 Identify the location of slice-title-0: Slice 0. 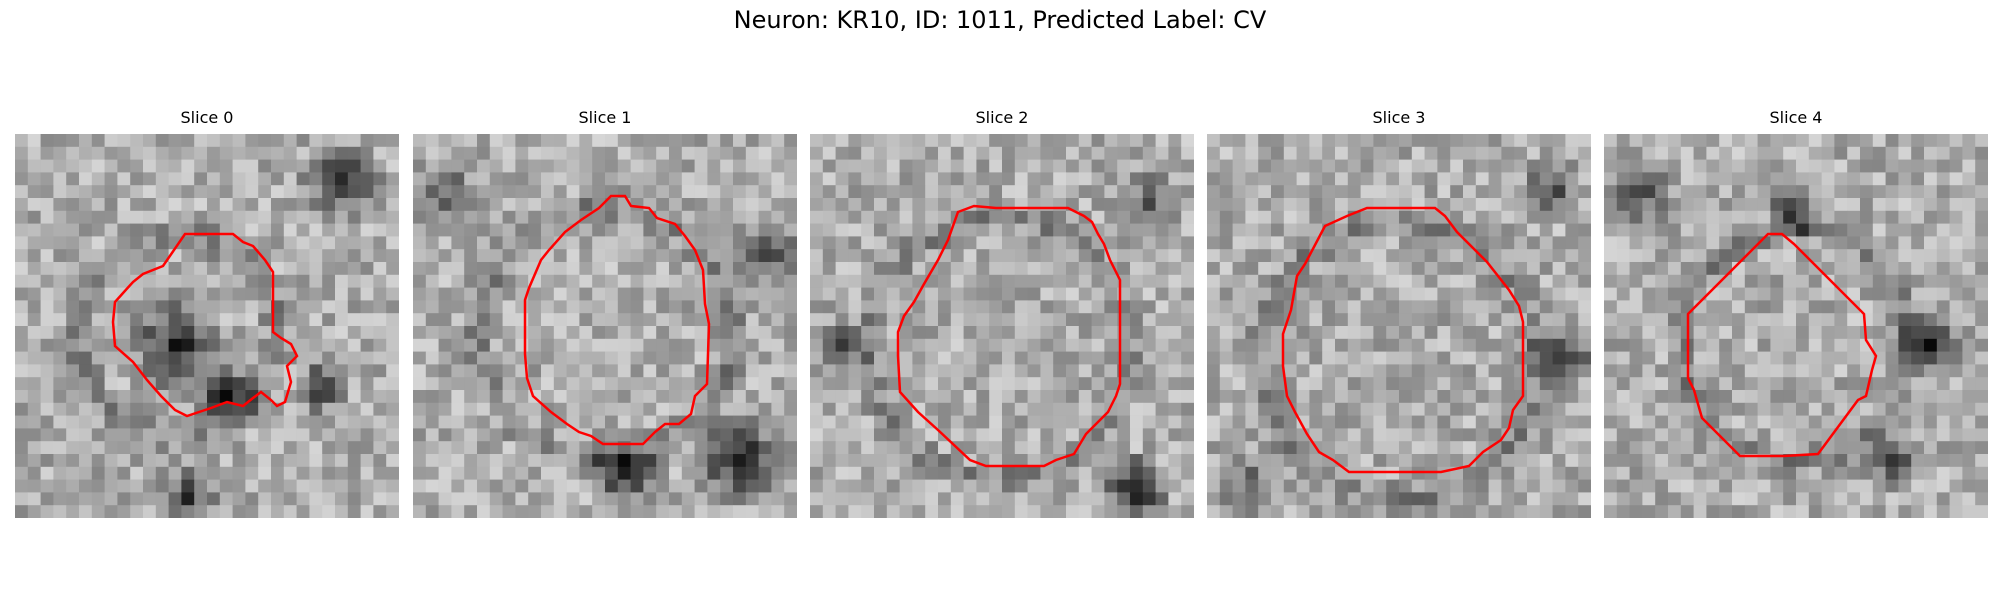
(207, 117).